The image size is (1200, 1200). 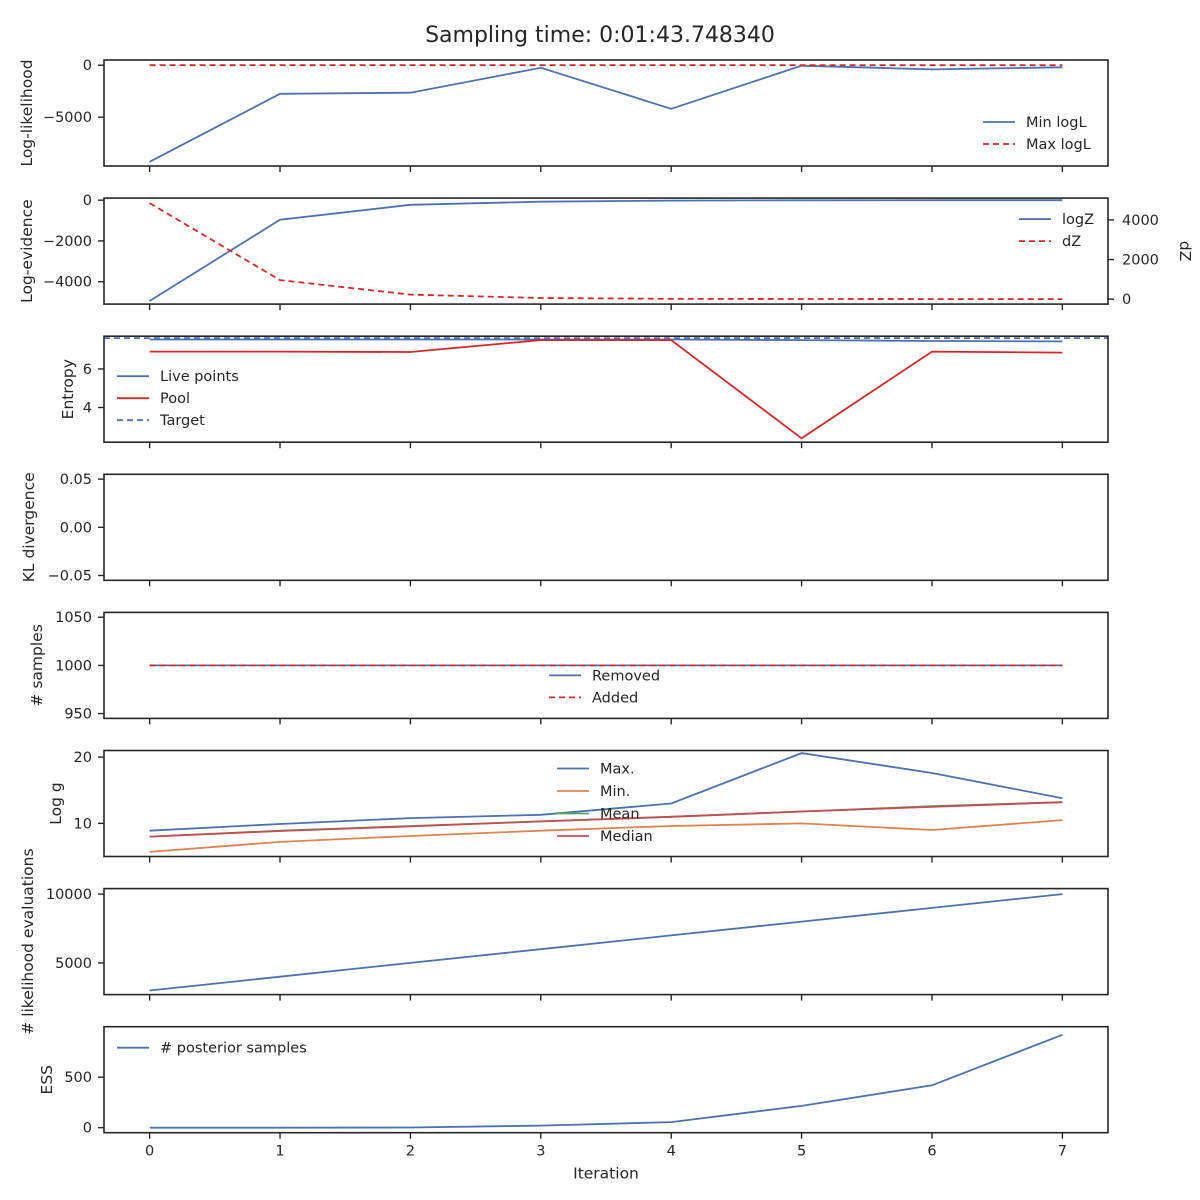 I want to click on series-line-dz, so click(x=606, y=251).